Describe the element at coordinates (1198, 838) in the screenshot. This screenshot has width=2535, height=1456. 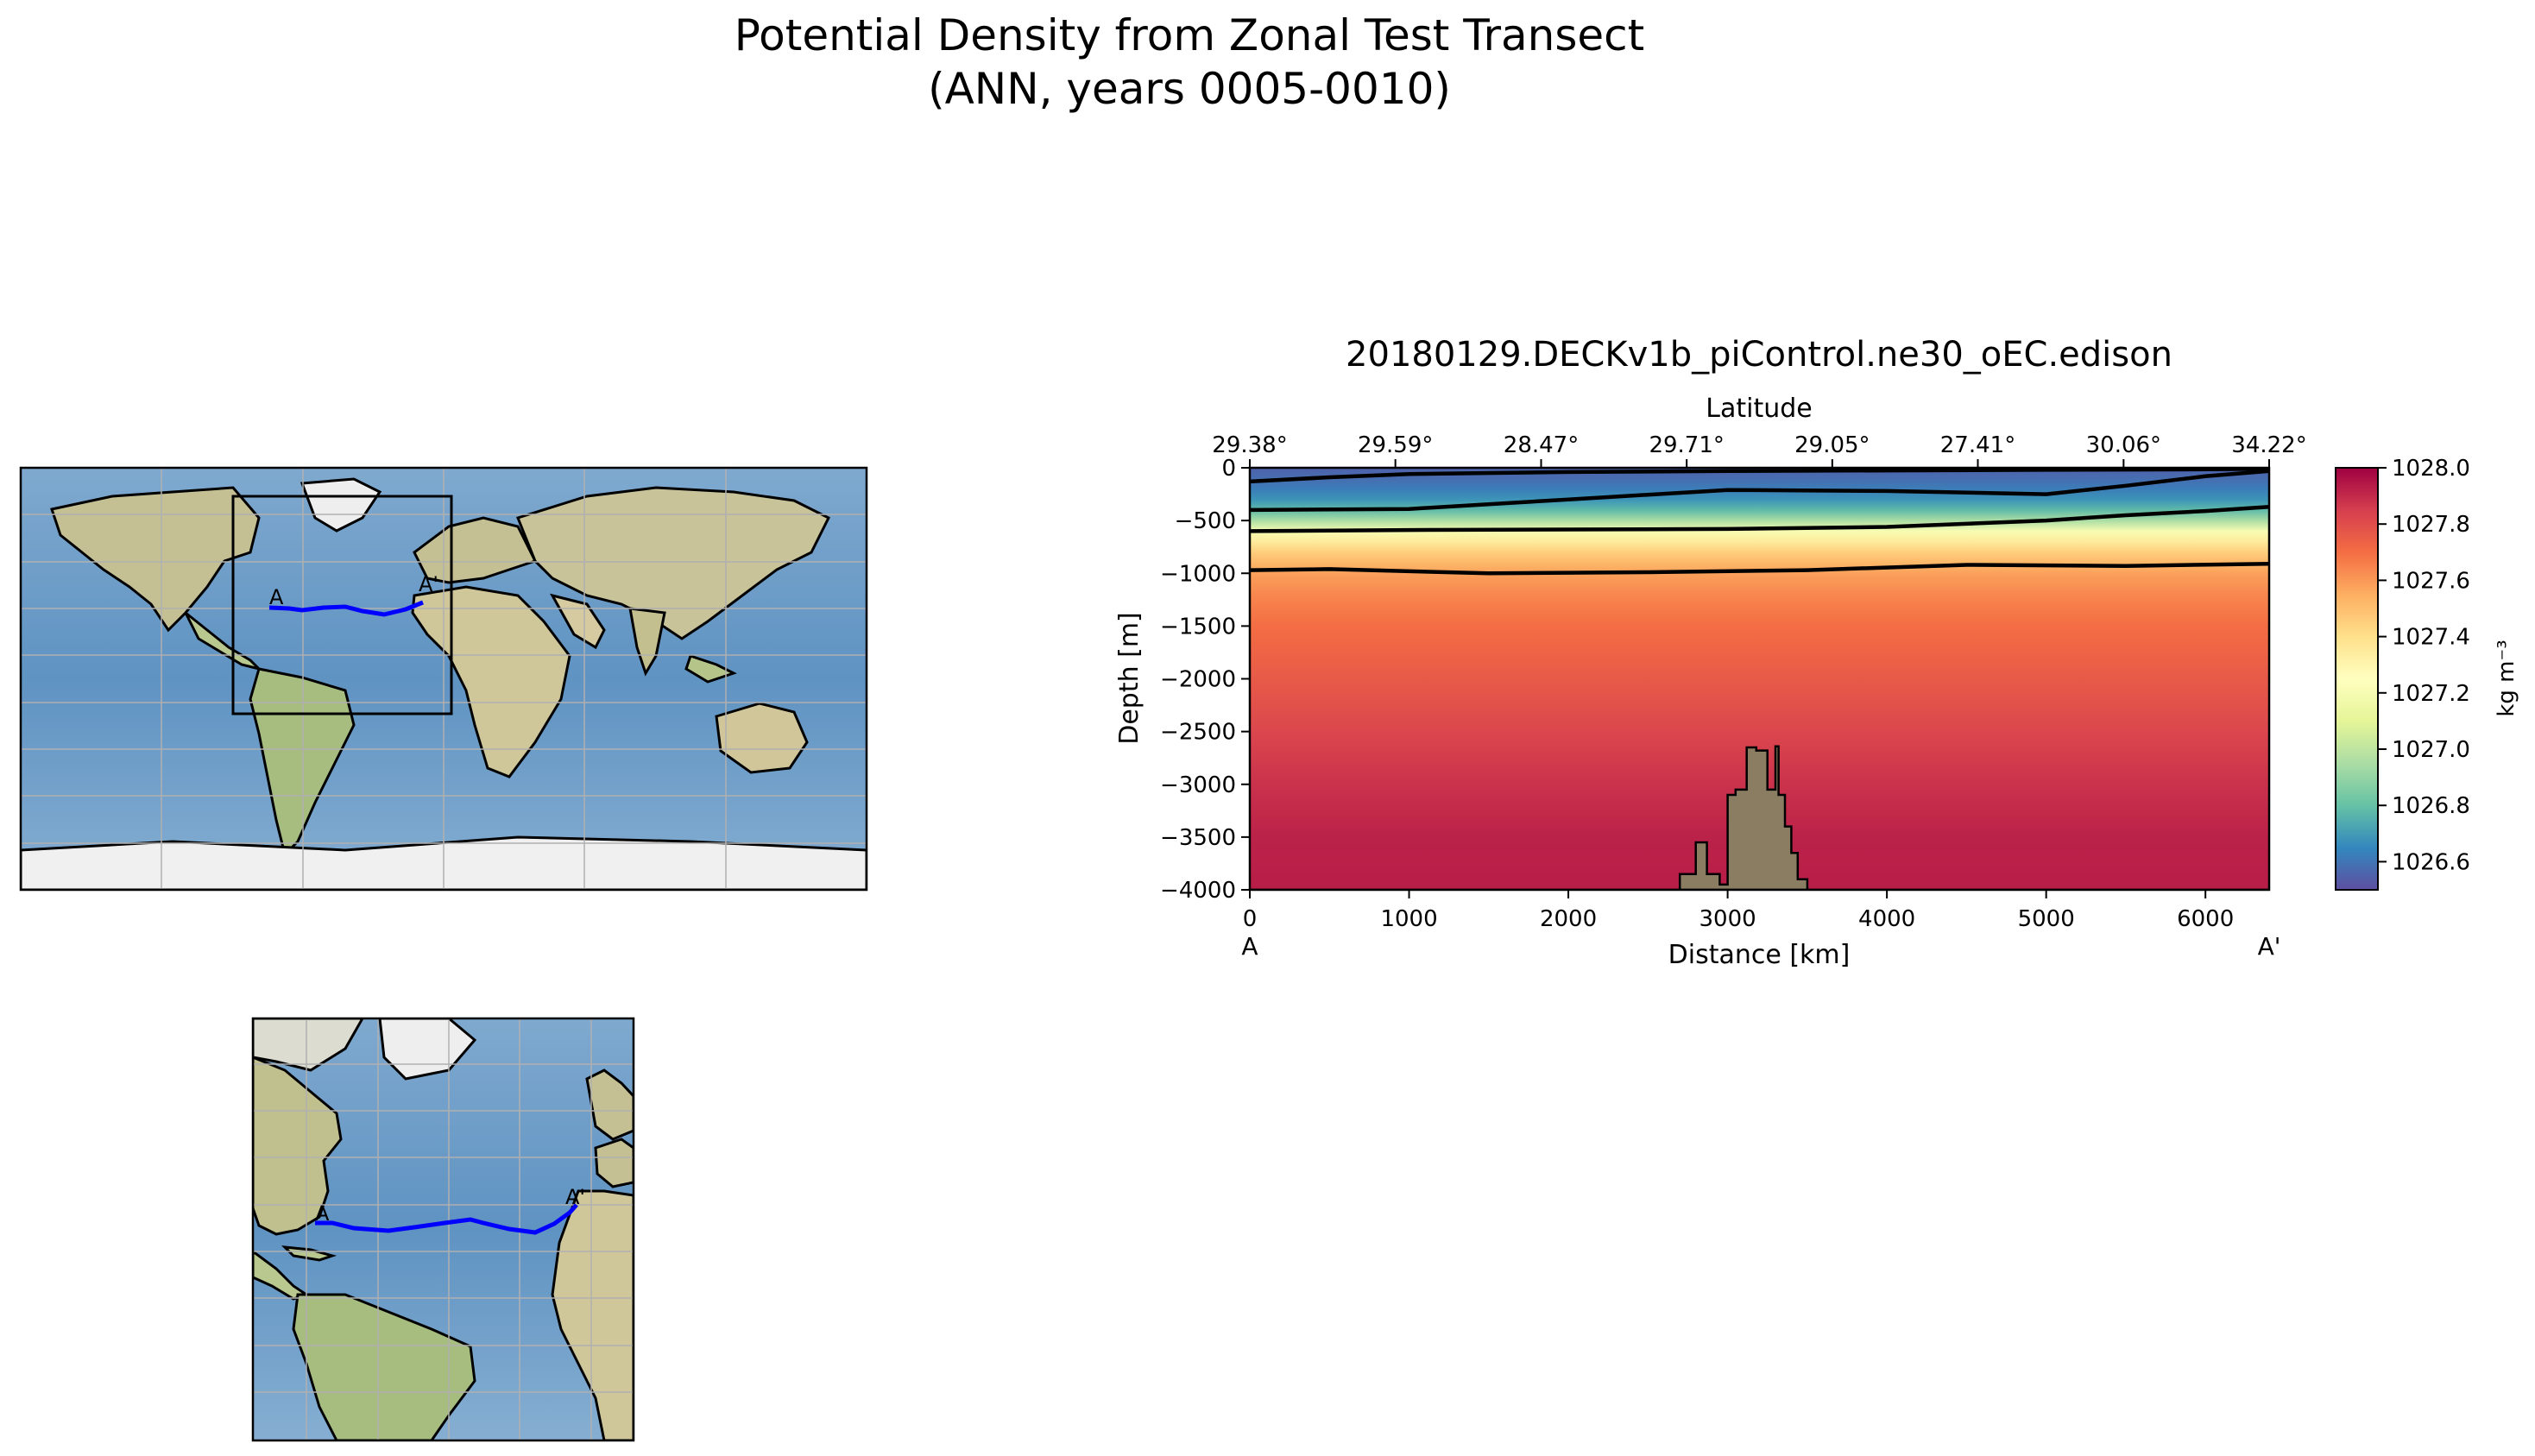
I see `y-tick-label: −3500` at that location.